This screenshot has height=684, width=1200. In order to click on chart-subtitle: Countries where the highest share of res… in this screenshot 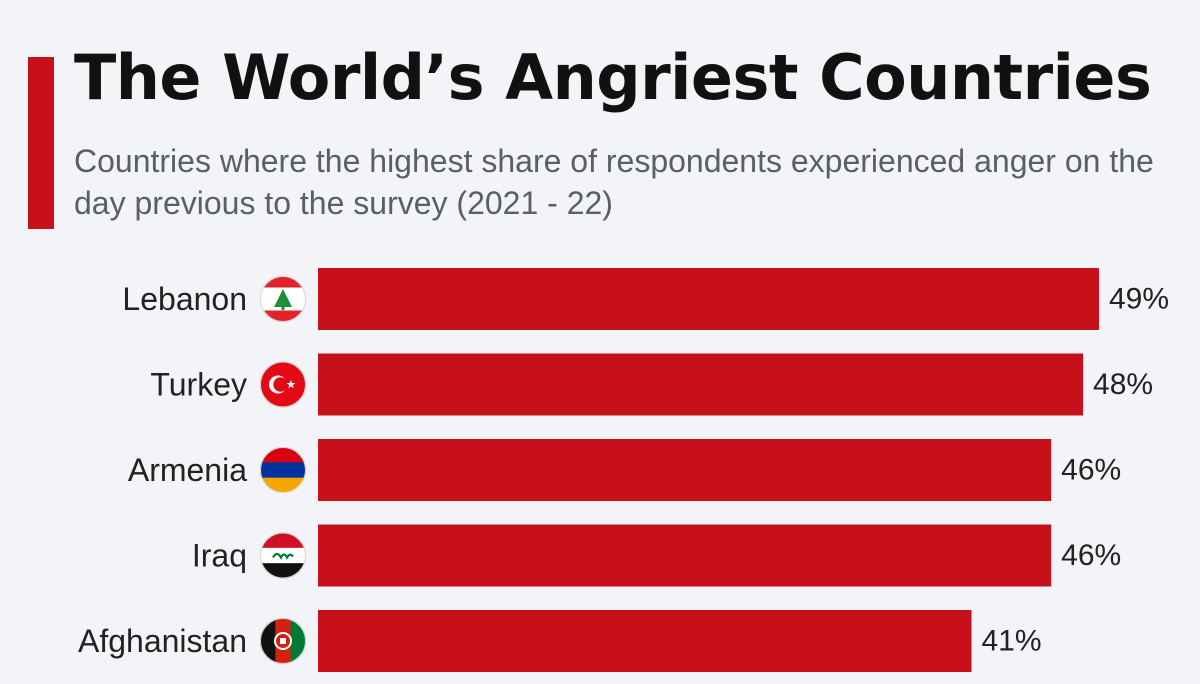, I will do `click(614, 182)`.